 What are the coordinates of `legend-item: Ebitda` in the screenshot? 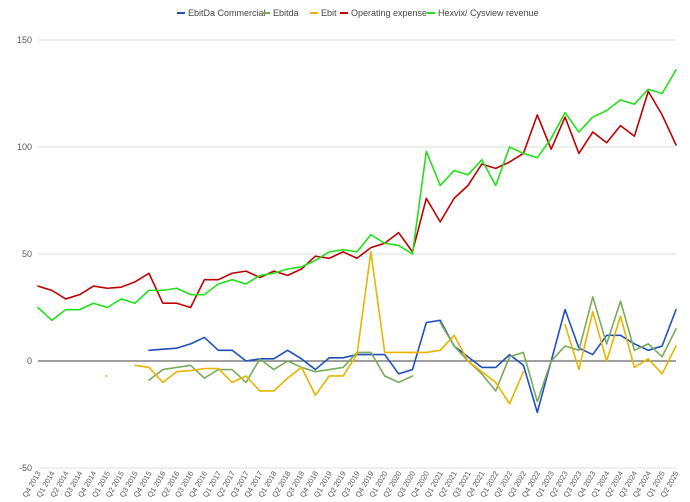 It's located at (280, 13).